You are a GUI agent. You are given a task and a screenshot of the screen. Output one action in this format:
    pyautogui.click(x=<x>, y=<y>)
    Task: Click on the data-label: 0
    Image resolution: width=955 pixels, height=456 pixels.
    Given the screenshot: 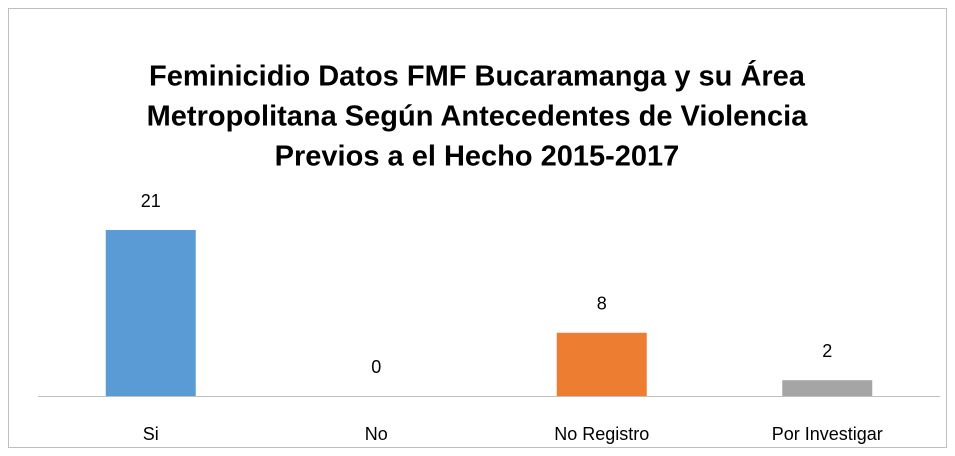 What is the action you would take?
    pyautogui.click(x=376, y=367)
    